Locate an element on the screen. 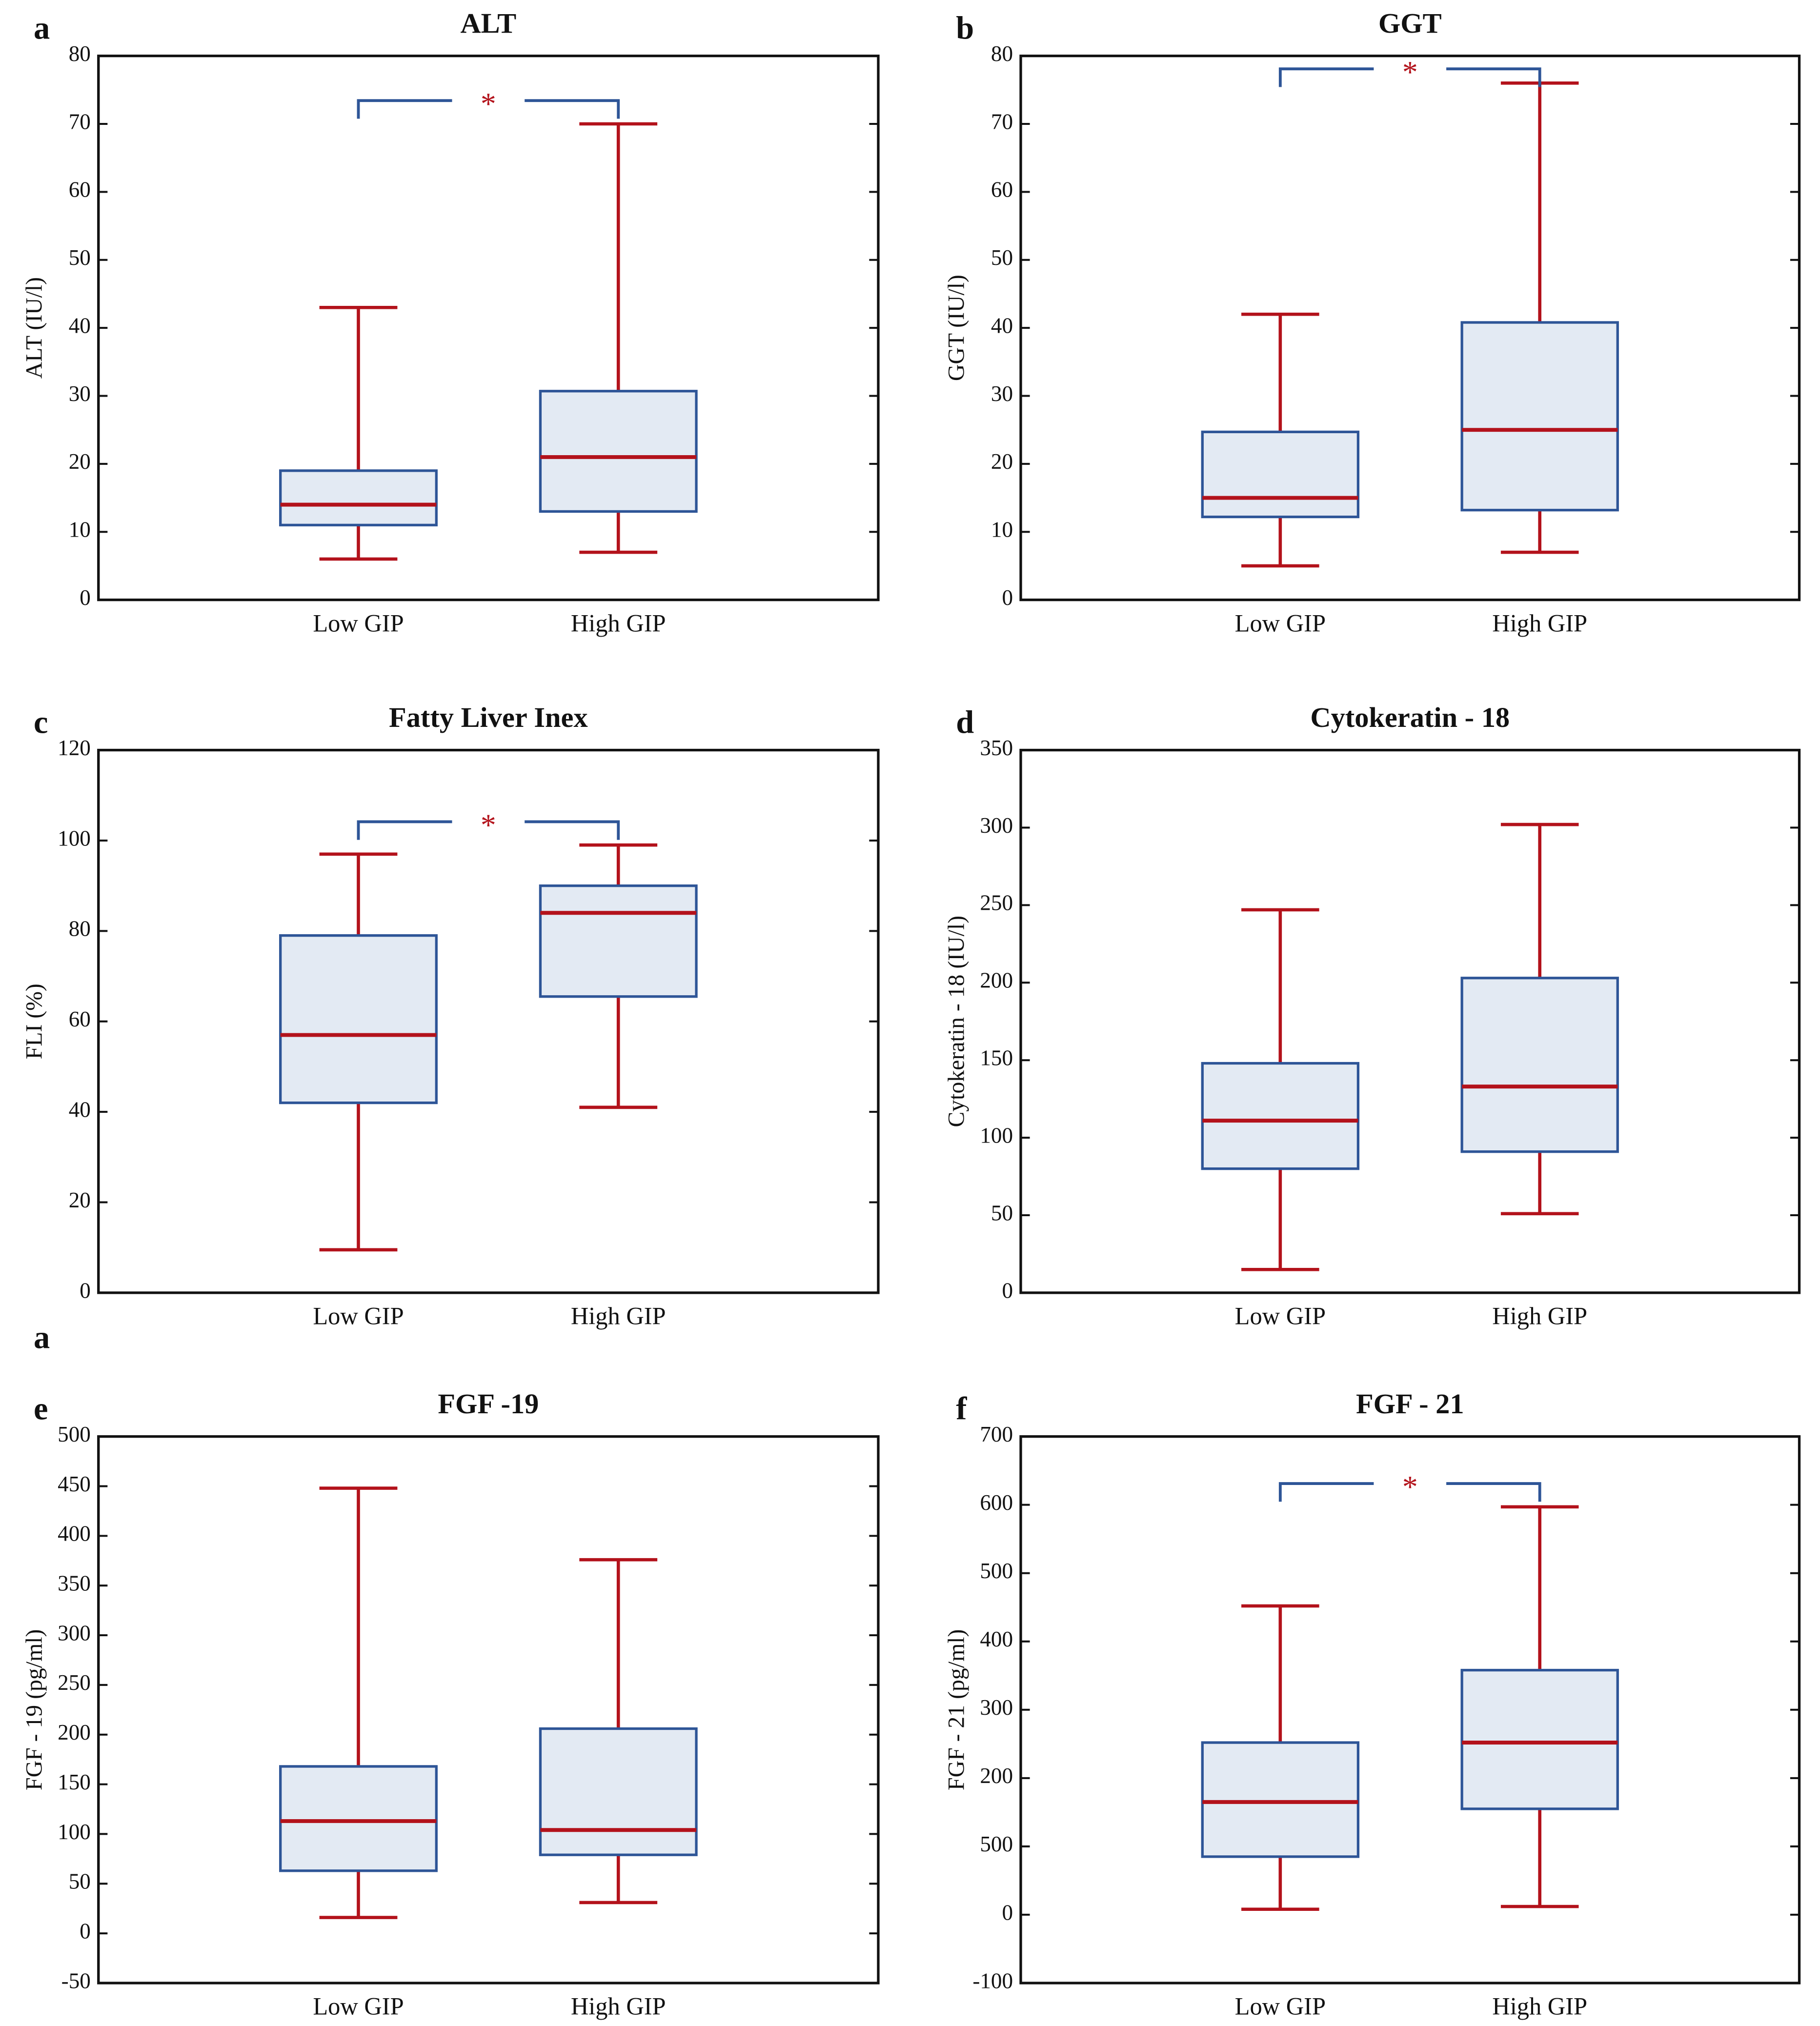 The image size is (1820, 2026). chart-title: FGF - 21 is located at coordinates (1410, 1404).